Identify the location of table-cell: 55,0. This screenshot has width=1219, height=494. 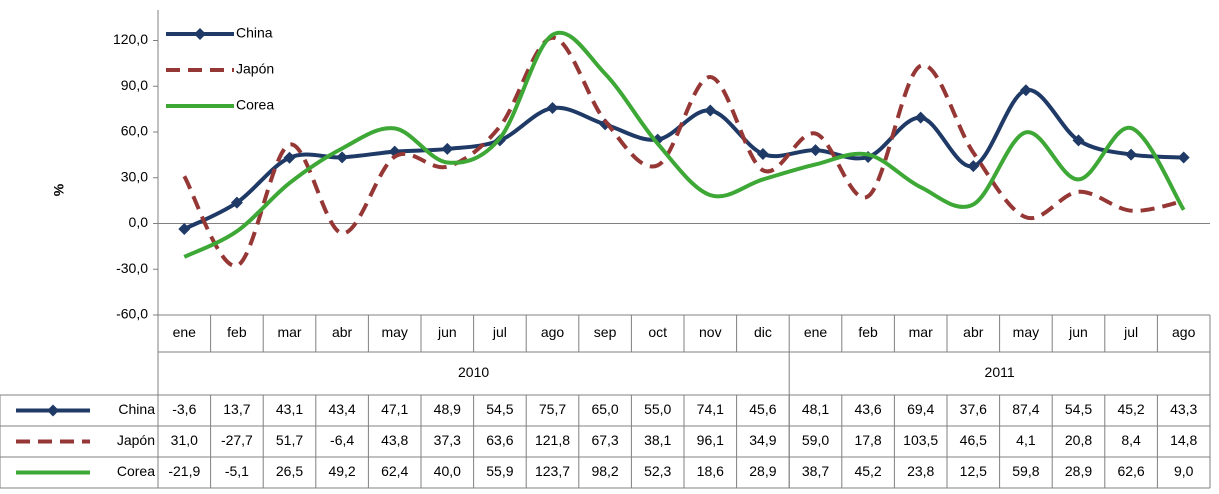
(657, 409).